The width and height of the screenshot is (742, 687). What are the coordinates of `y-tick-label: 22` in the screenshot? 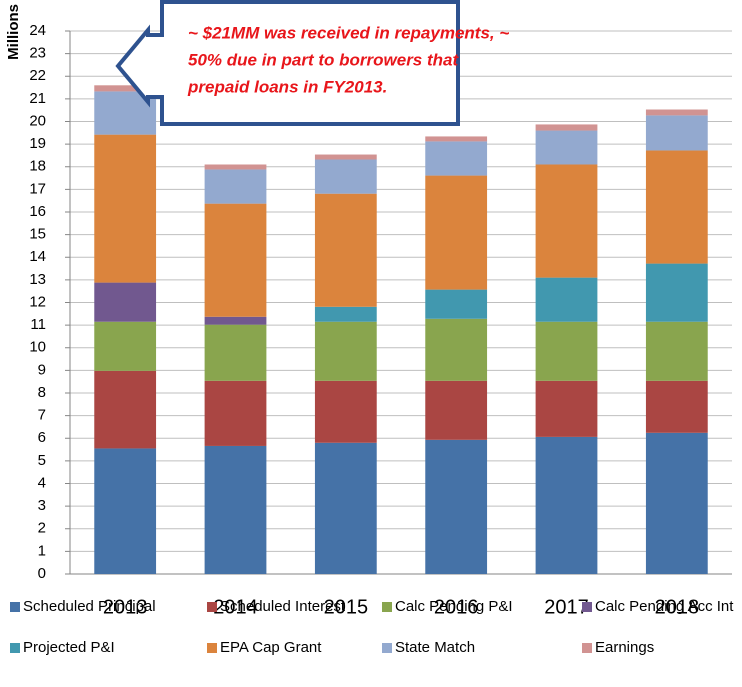 It's located at (37, 75).